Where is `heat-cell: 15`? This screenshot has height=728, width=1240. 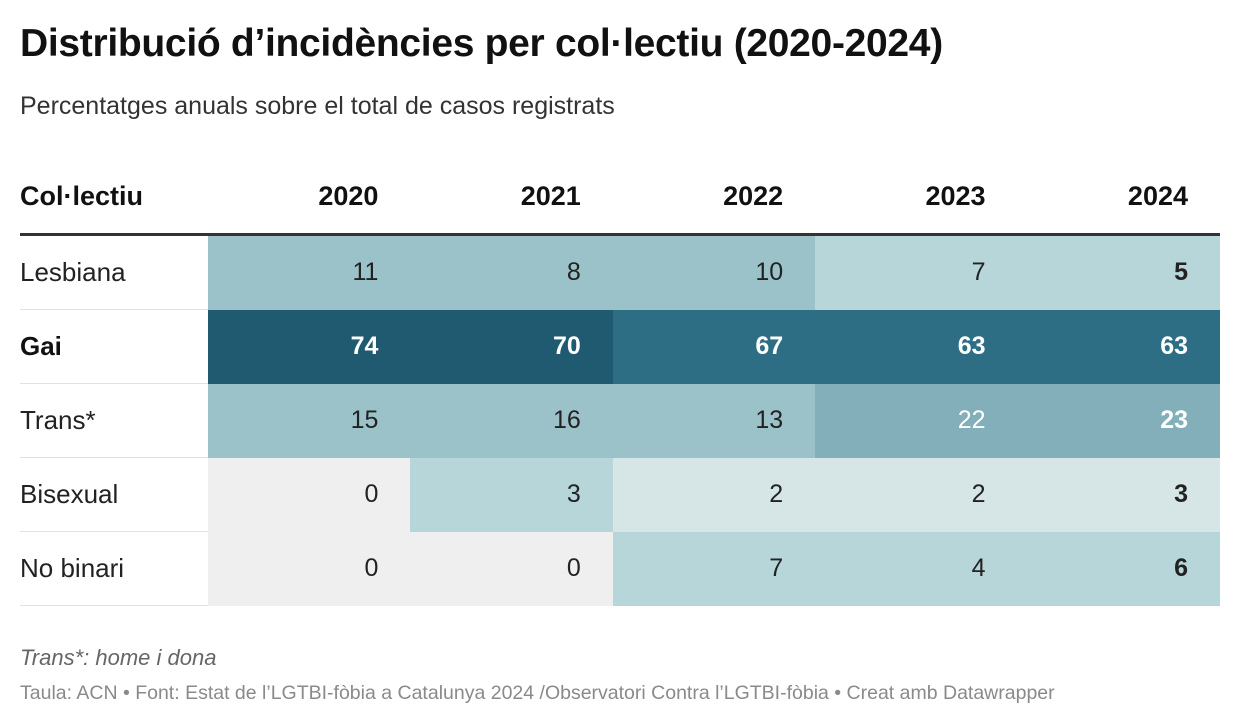 heat-cell: 15 is located at coordinates (309, 420).